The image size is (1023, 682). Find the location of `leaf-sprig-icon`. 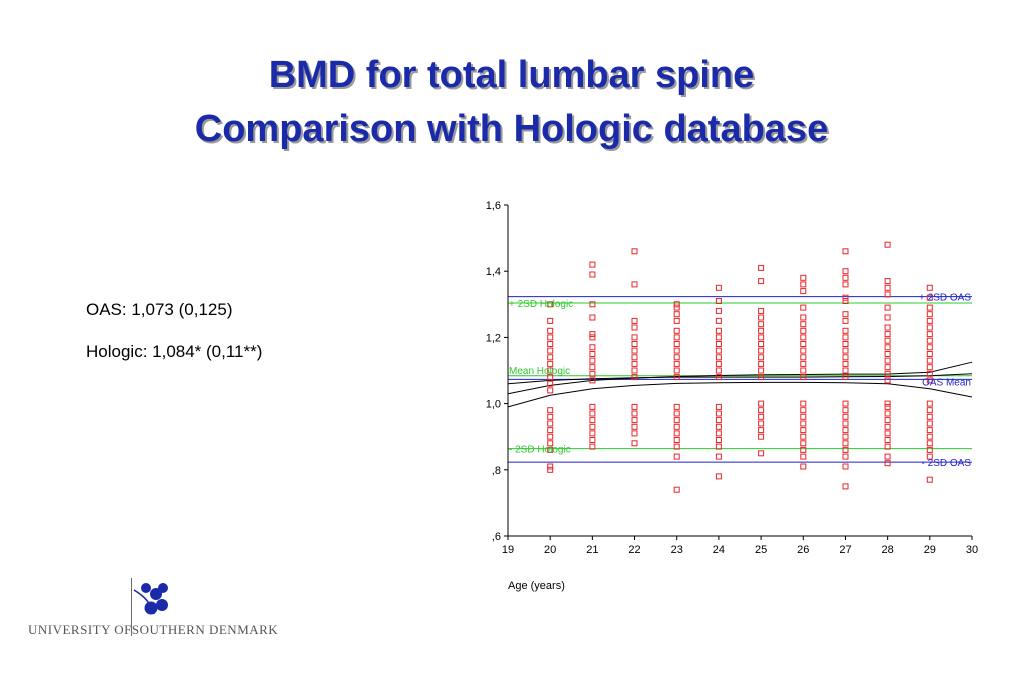

leaf-sprig-icon is located at coordinates (150, 599).